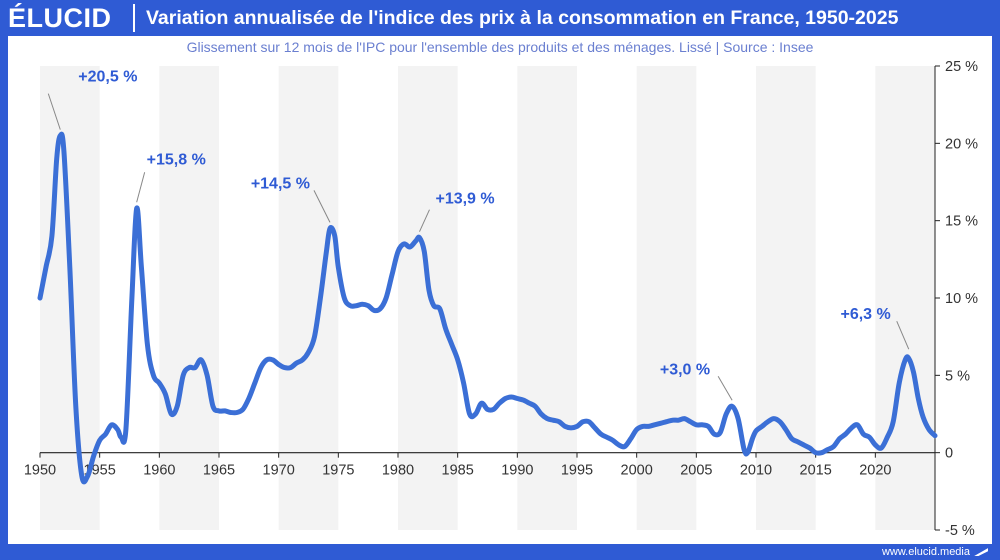 This screenshot has width=1000, height=560. I want to click on y-tick-label: 25 %, so click(961, 67).